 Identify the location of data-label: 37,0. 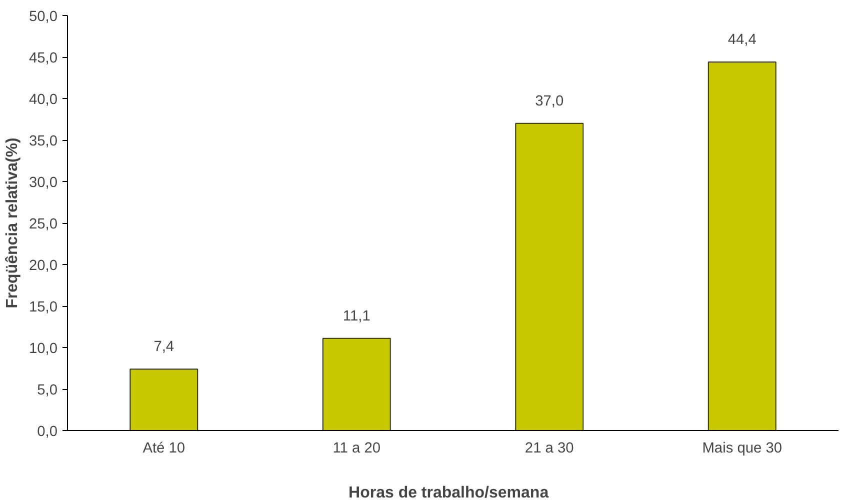
(549, 101).